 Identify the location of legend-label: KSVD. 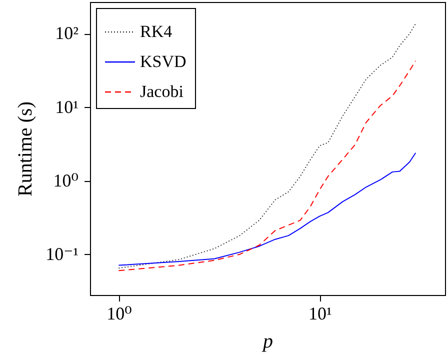
(163, 61).